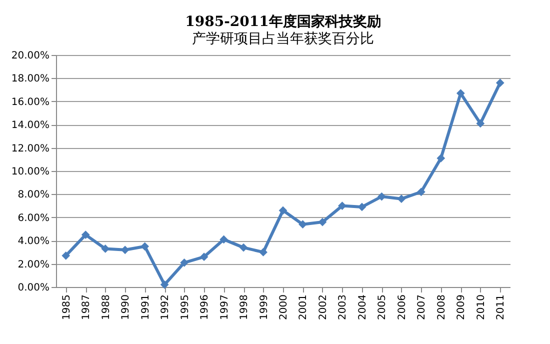  What do you see at coordinates (442, 307) in the screenshot?
I see `x-tick-label: 2008` at bounding box center [442, 307].